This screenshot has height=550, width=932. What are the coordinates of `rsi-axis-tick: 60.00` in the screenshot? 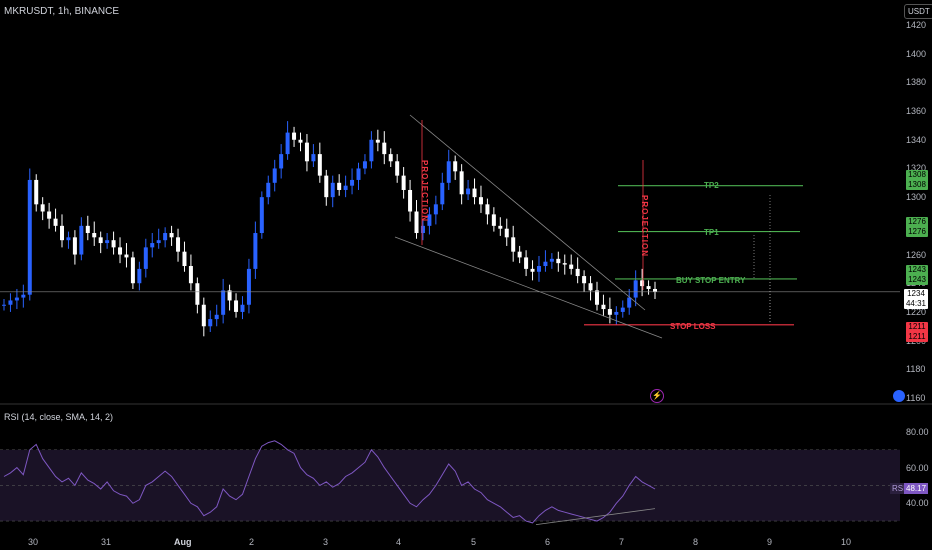 It's located at (917, 467).